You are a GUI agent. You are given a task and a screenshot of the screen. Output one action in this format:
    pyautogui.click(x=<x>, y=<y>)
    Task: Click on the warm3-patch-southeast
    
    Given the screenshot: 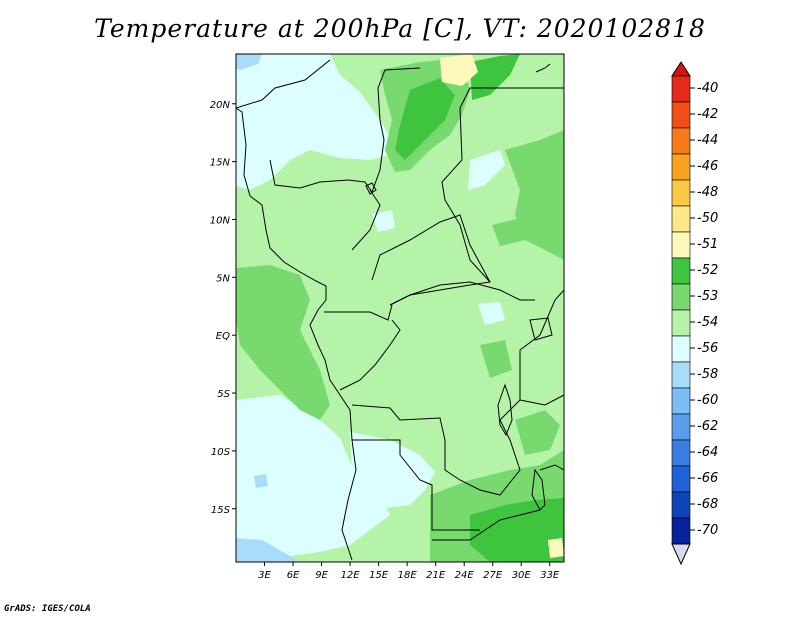 What is the action you would take?
    pyautogui.click(x=556, y=548)
    